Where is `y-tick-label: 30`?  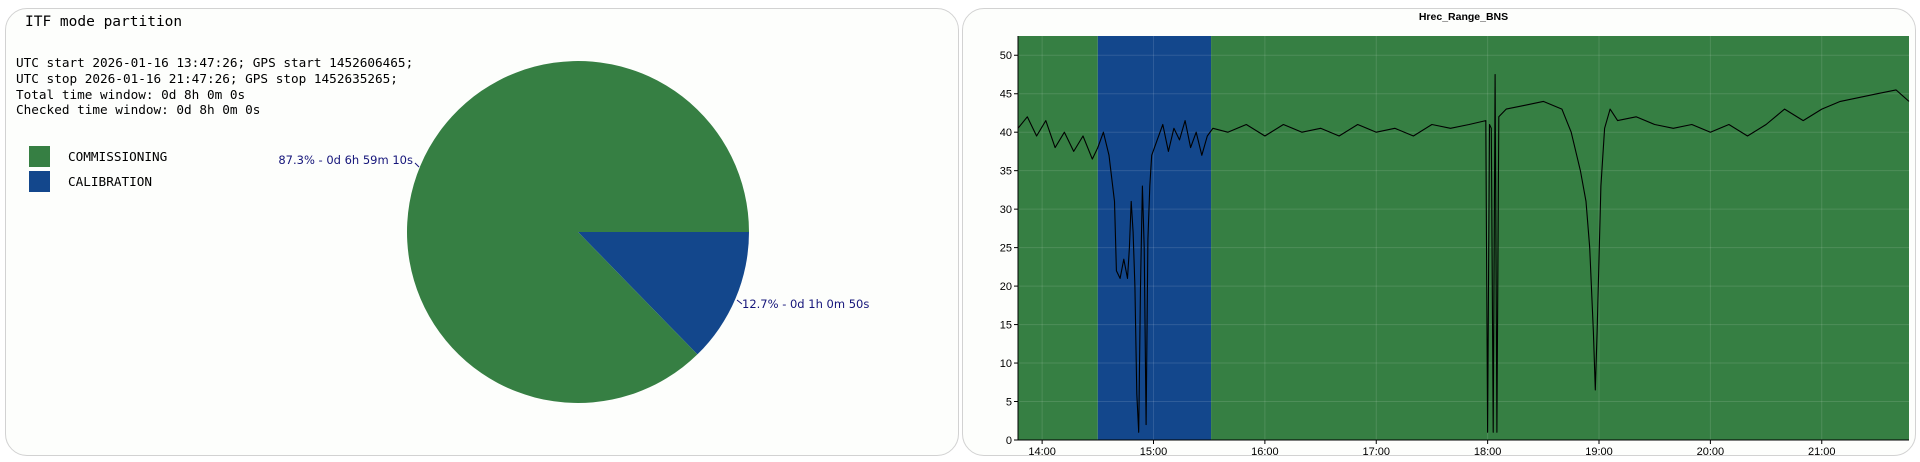
y-tick-label: 30 is located at coordinates (1006, 210).